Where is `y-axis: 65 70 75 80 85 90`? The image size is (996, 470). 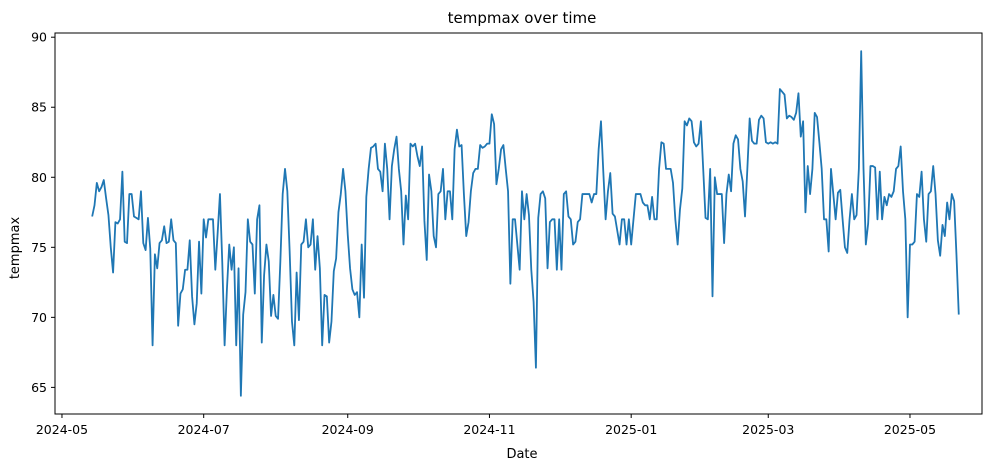
y-axis: 65 70 75 80 85 90 is located at coordinates (43, 212).